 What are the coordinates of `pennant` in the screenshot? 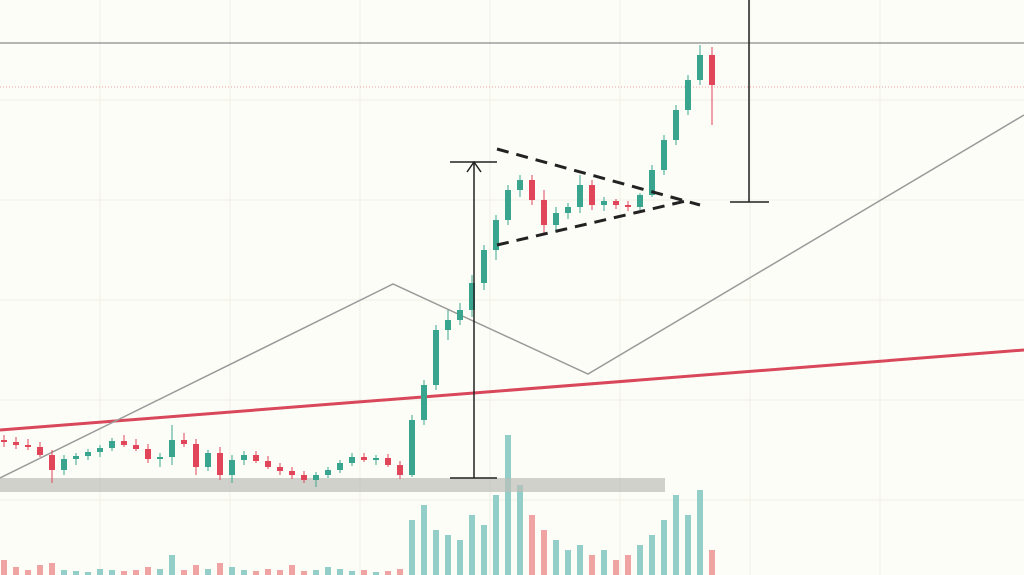 It's located at (598, 197).